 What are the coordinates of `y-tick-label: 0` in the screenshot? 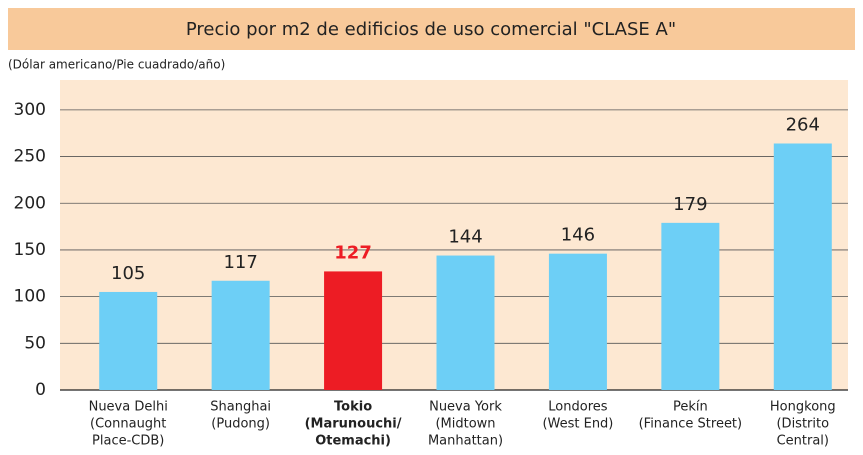 It's located at (40, 390).